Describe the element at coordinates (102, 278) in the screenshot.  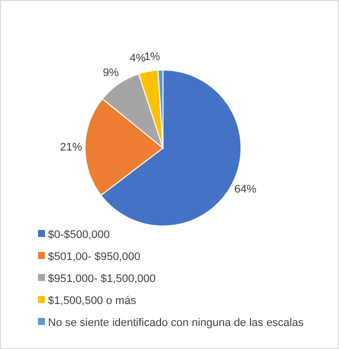
I see `legend-label: $951,000- $1,500,000` at that location.